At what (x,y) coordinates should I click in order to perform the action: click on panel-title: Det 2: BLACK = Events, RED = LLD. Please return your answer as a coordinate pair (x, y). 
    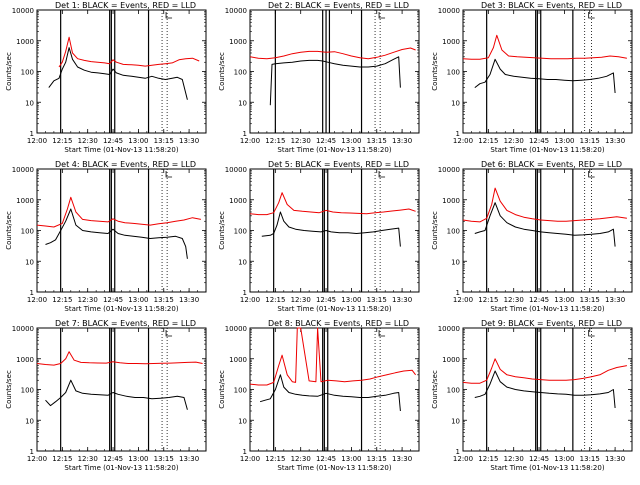
    Looking at the image, I should click on (338, 5).